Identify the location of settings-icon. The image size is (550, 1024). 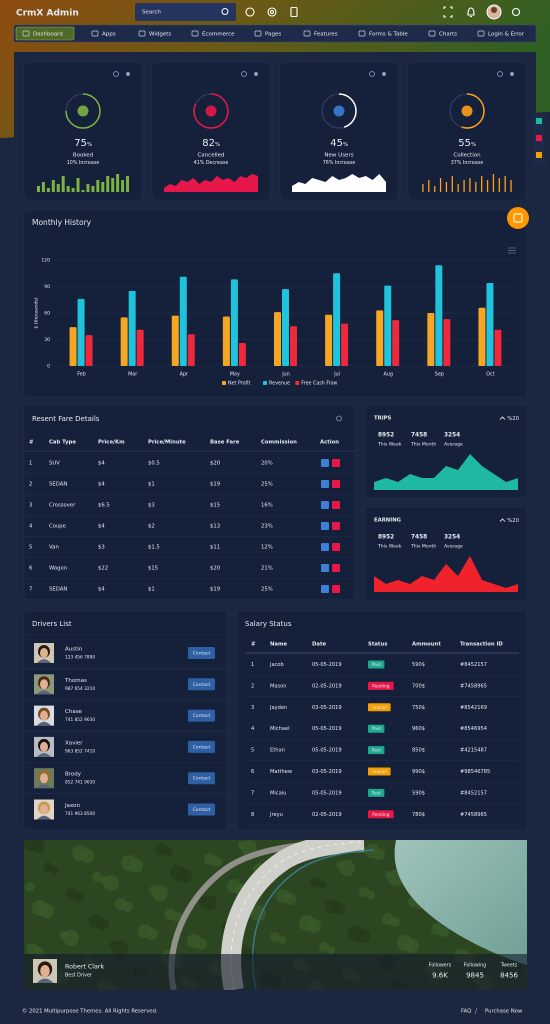
(516, 12).